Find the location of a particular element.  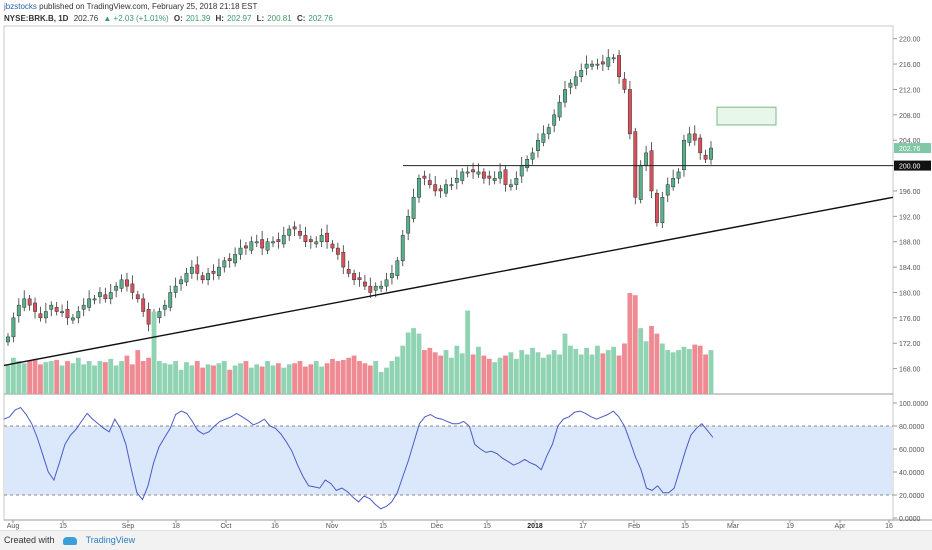

low-value: 200.81 is located at coordinates (279, 18).